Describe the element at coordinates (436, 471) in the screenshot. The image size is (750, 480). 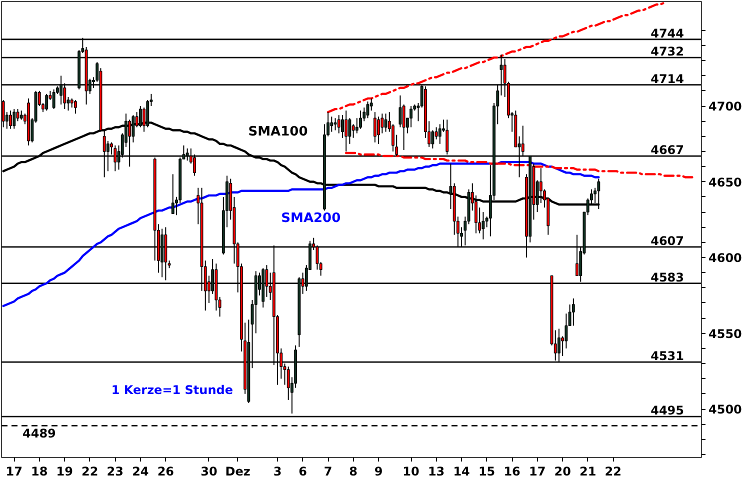
I see `x-tick-label: 13` at that location.